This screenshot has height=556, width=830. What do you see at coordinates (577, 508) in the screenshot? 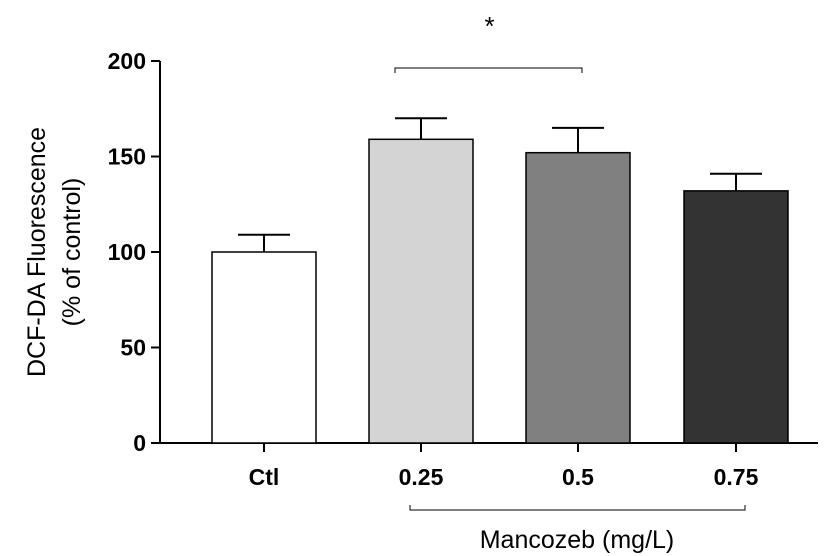
I see `group-bracket` at bounding box center [577, 508].